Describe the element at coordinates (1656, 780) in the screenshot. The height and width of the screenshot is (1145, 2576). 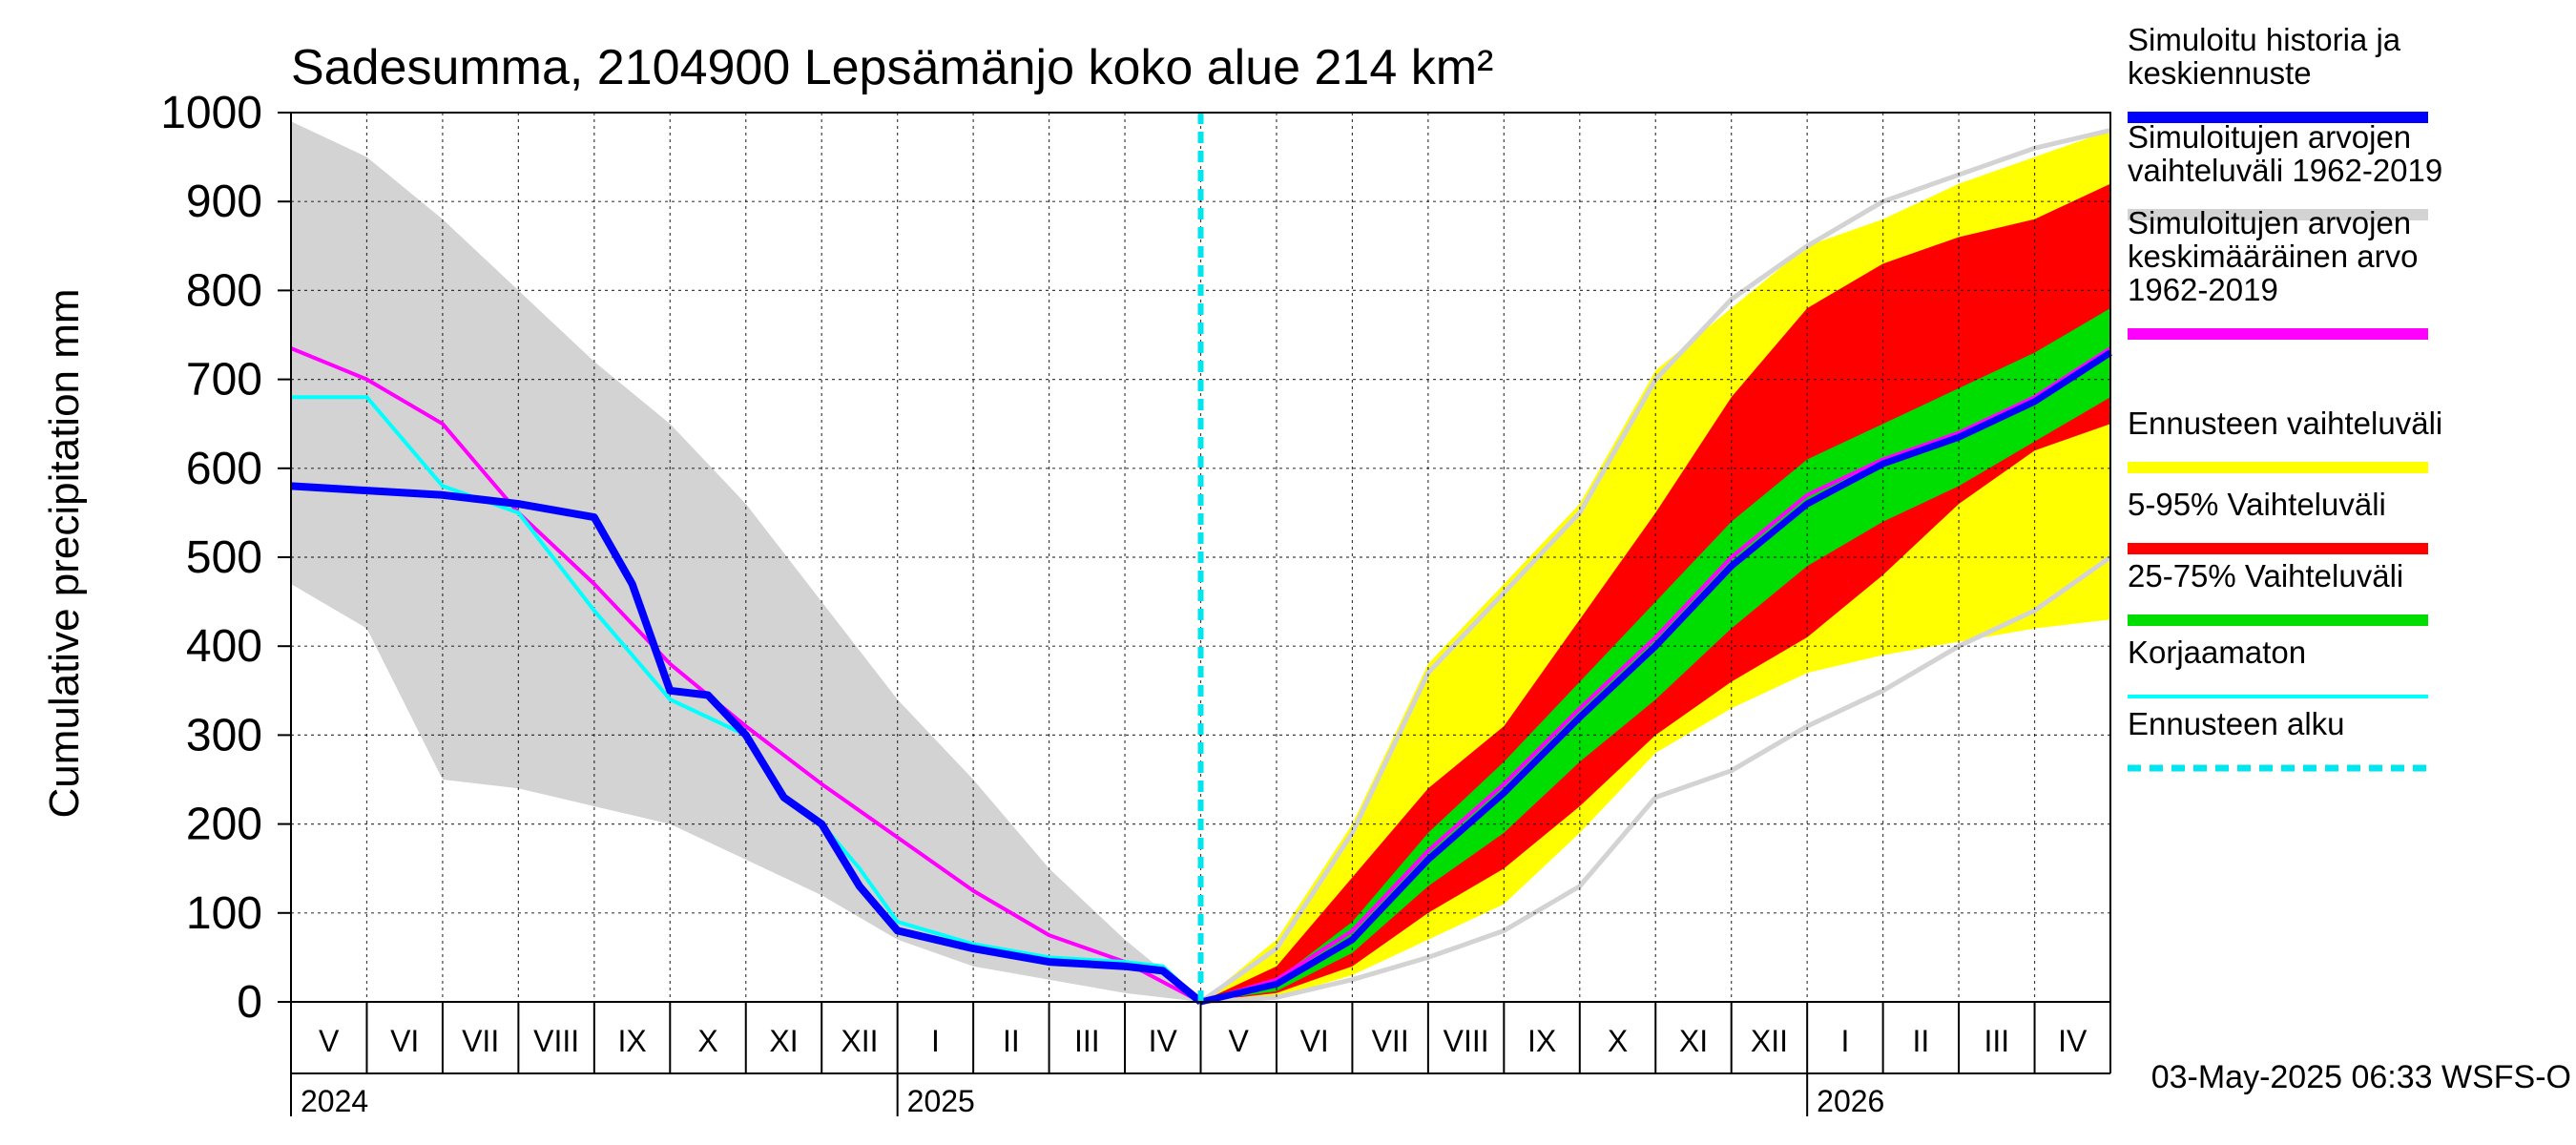
I see `historical-range-lower-line` at that location.